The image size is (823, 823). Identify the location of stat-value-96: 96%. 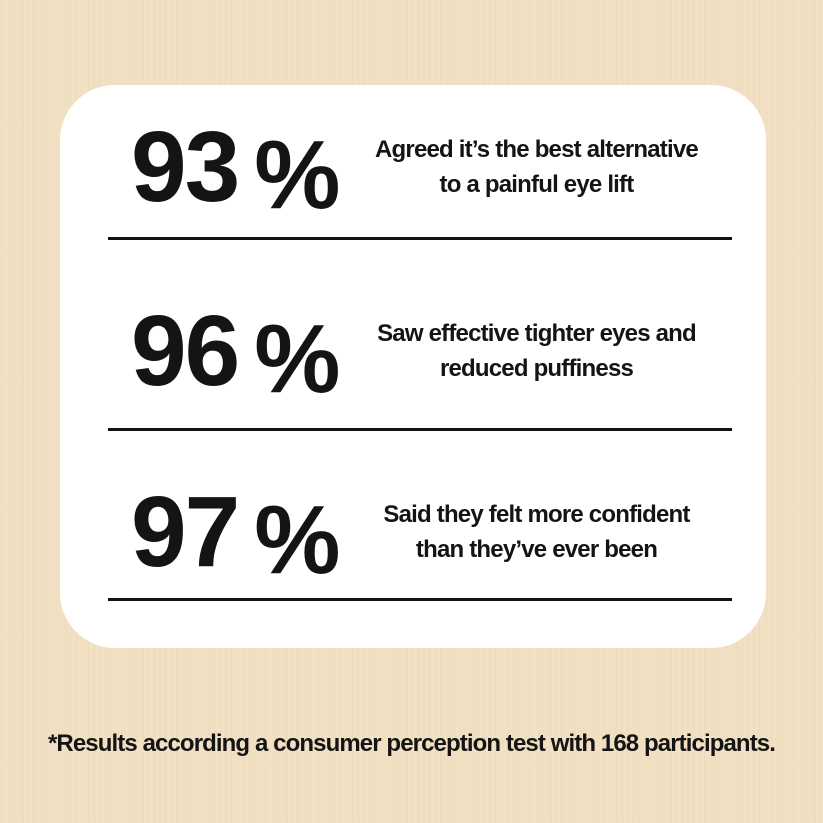
(245, 354).